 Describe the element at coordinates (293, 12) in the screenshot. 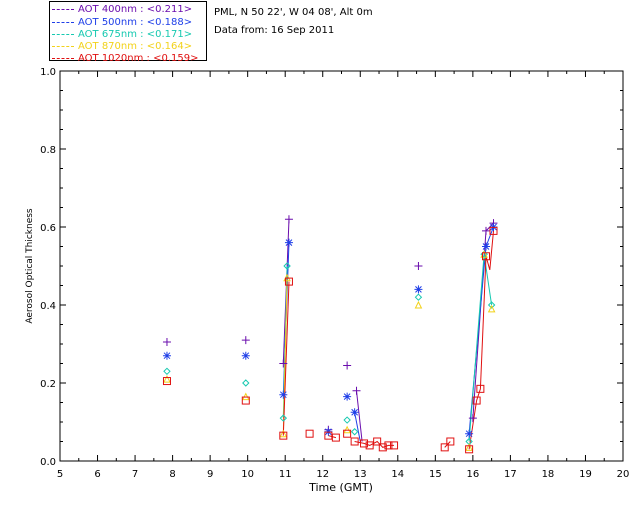

I see `site-info: PML, N 50 22', W 04 08', Alt 0m` at that location.